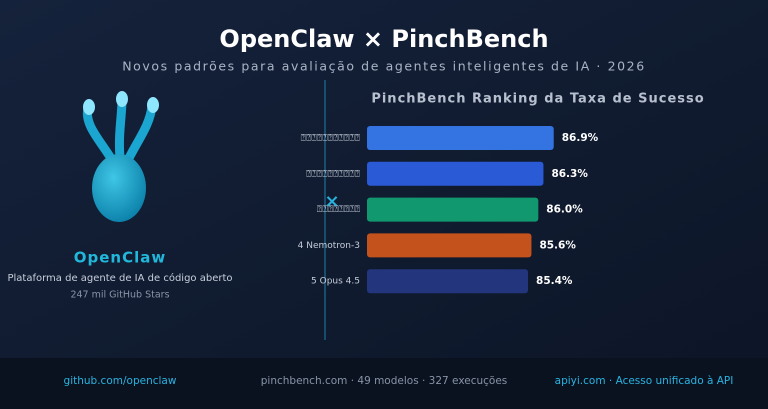 The image size is (768, 409). I want to click on product-name: OpenClaw, so click(120, 258).